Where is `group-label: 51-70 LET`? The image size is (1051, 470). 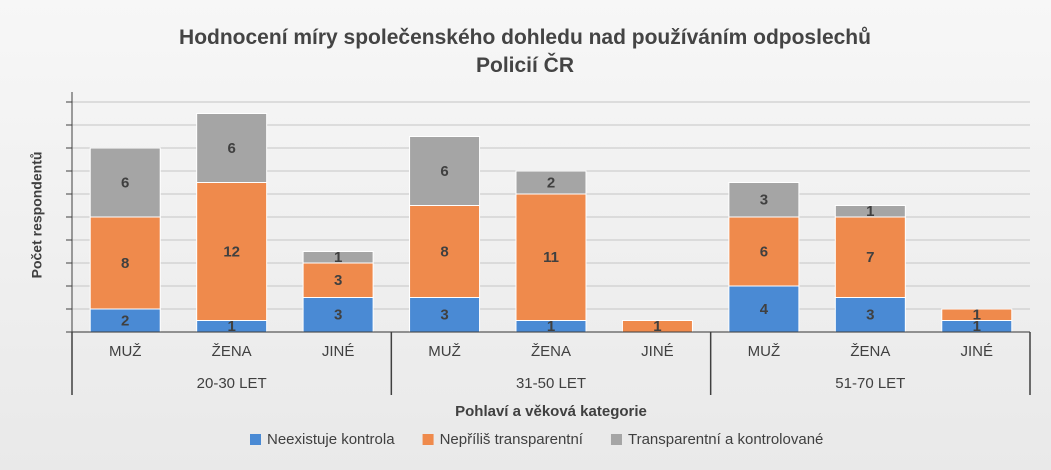
group-label: 51-70 LET is located at coordinates (870, 383).